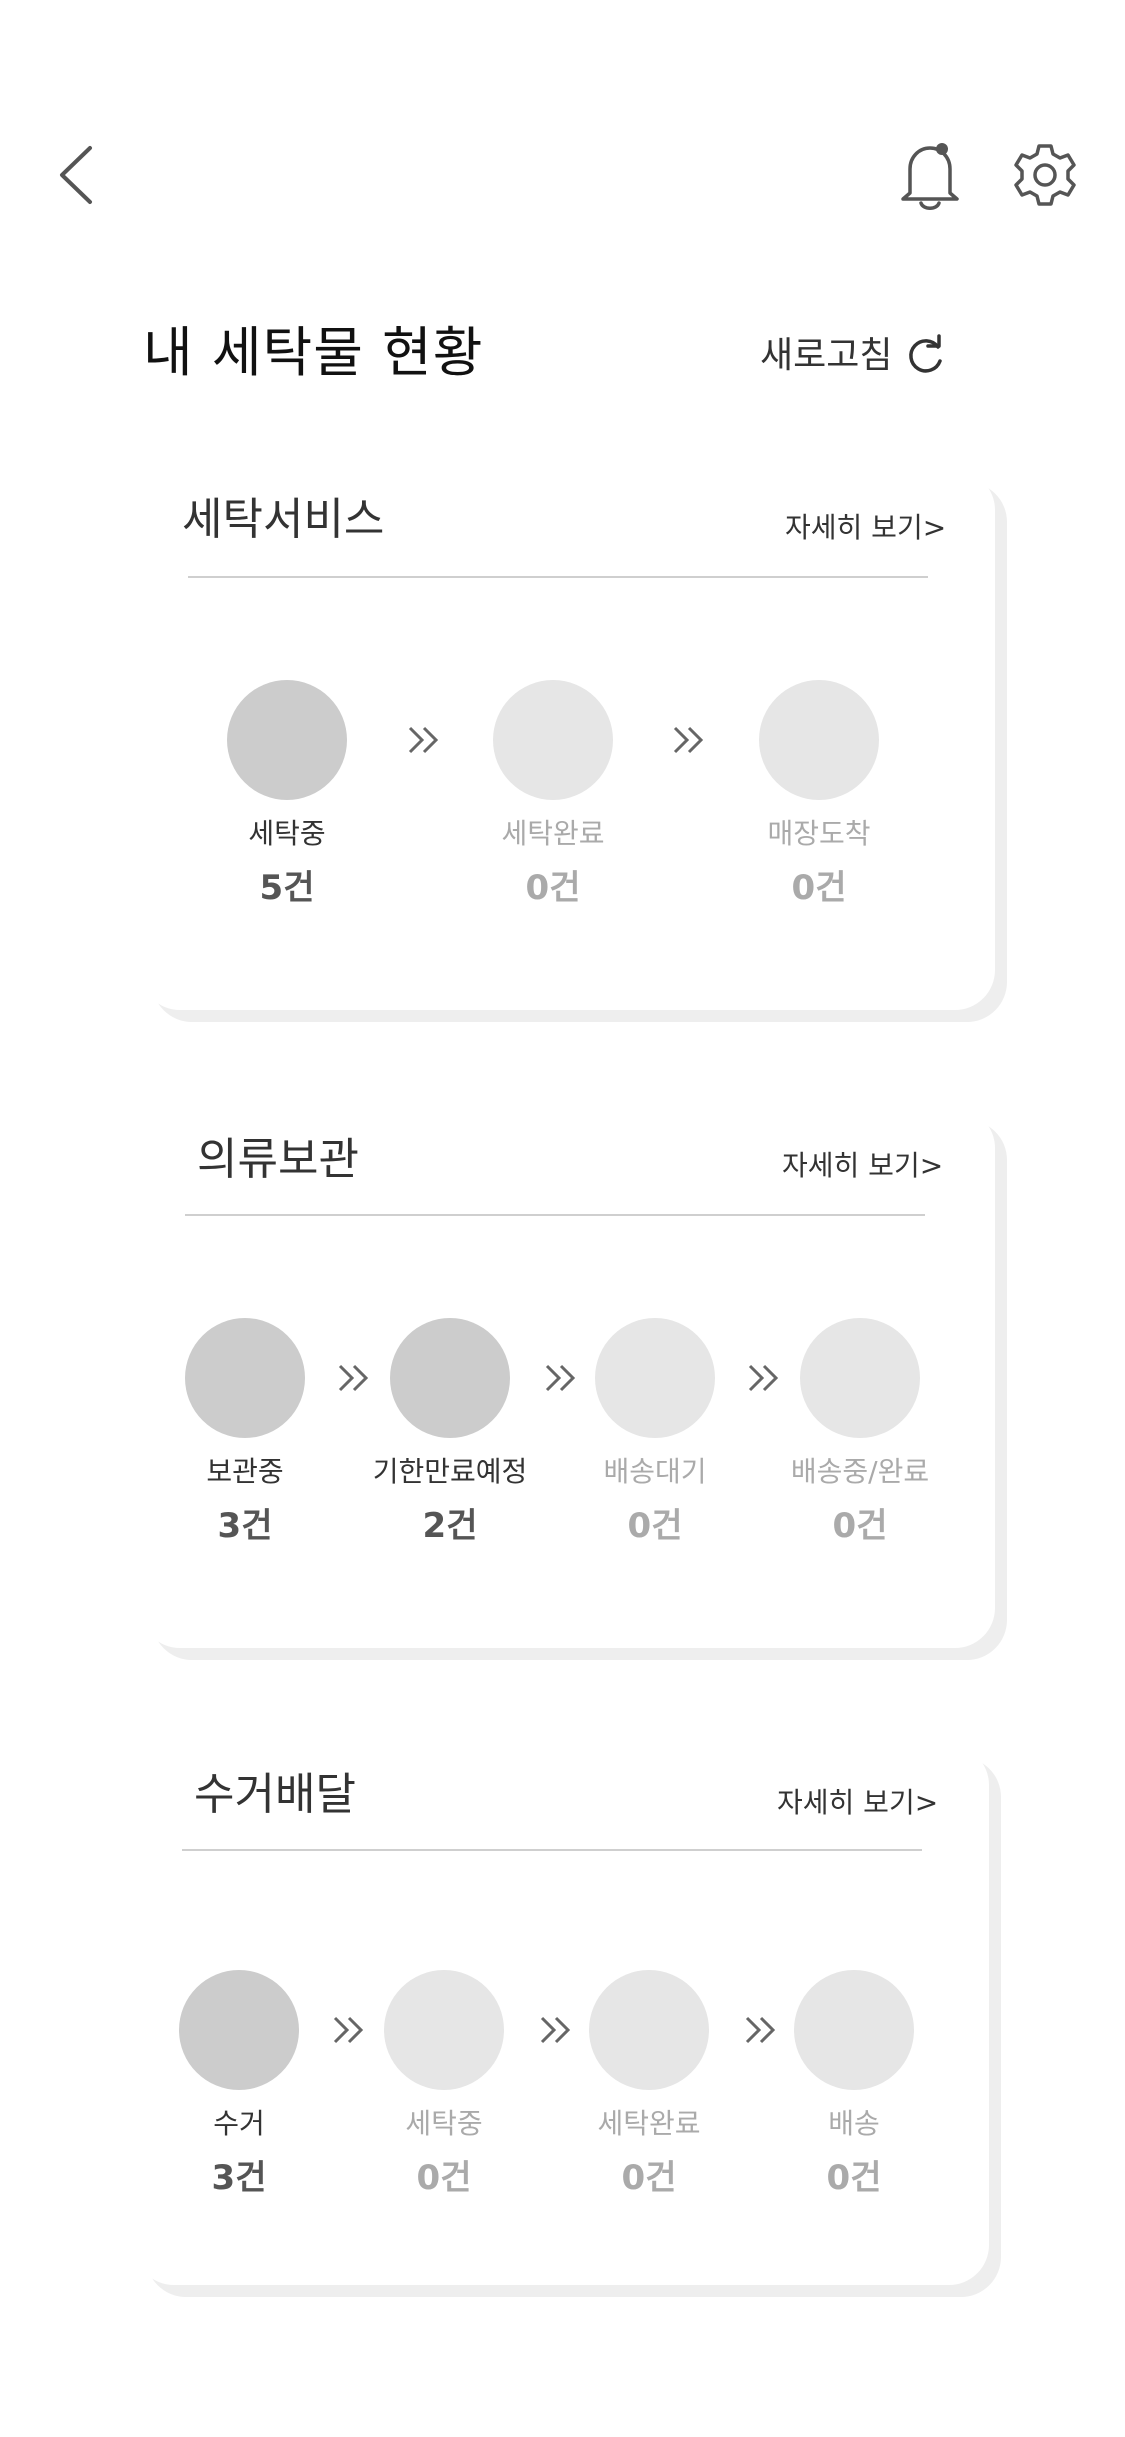 The height and width of the screenshot is (2437, 1125). I want to click on chevron-left-icon, so click(76, 175).